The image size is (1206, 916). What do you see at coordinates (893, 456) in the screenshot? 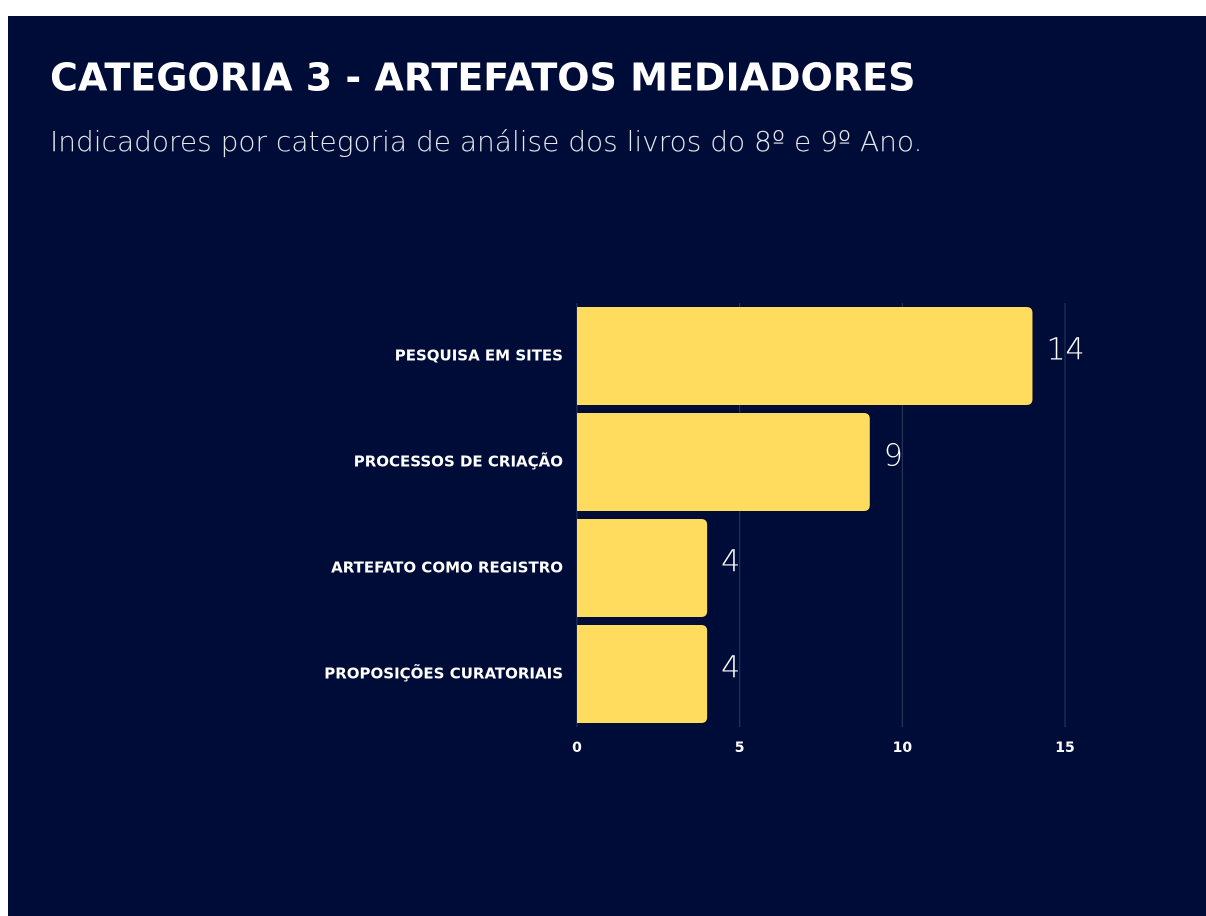
I see `value-label: 9` at bounding box center [893, 456].